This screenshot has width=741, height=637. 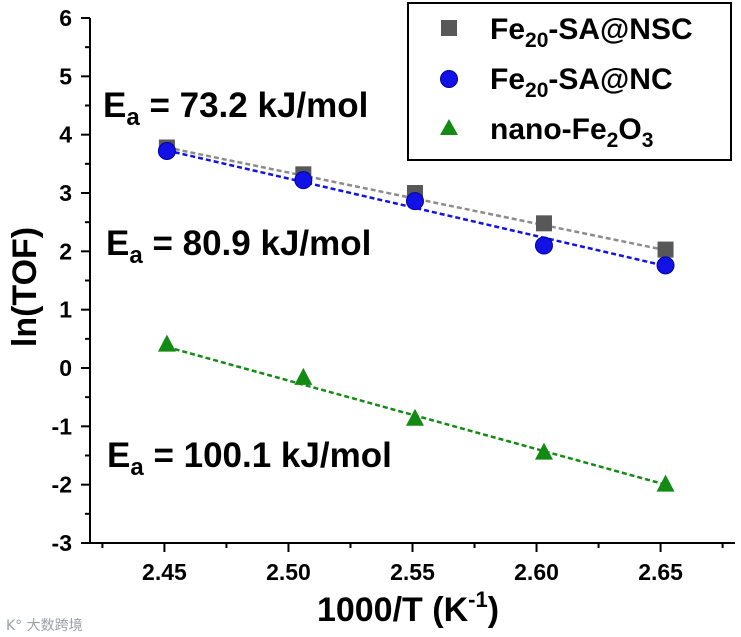 I want to click on x-axis-title: 1000/T (K-1), so click(x=408, y=608).